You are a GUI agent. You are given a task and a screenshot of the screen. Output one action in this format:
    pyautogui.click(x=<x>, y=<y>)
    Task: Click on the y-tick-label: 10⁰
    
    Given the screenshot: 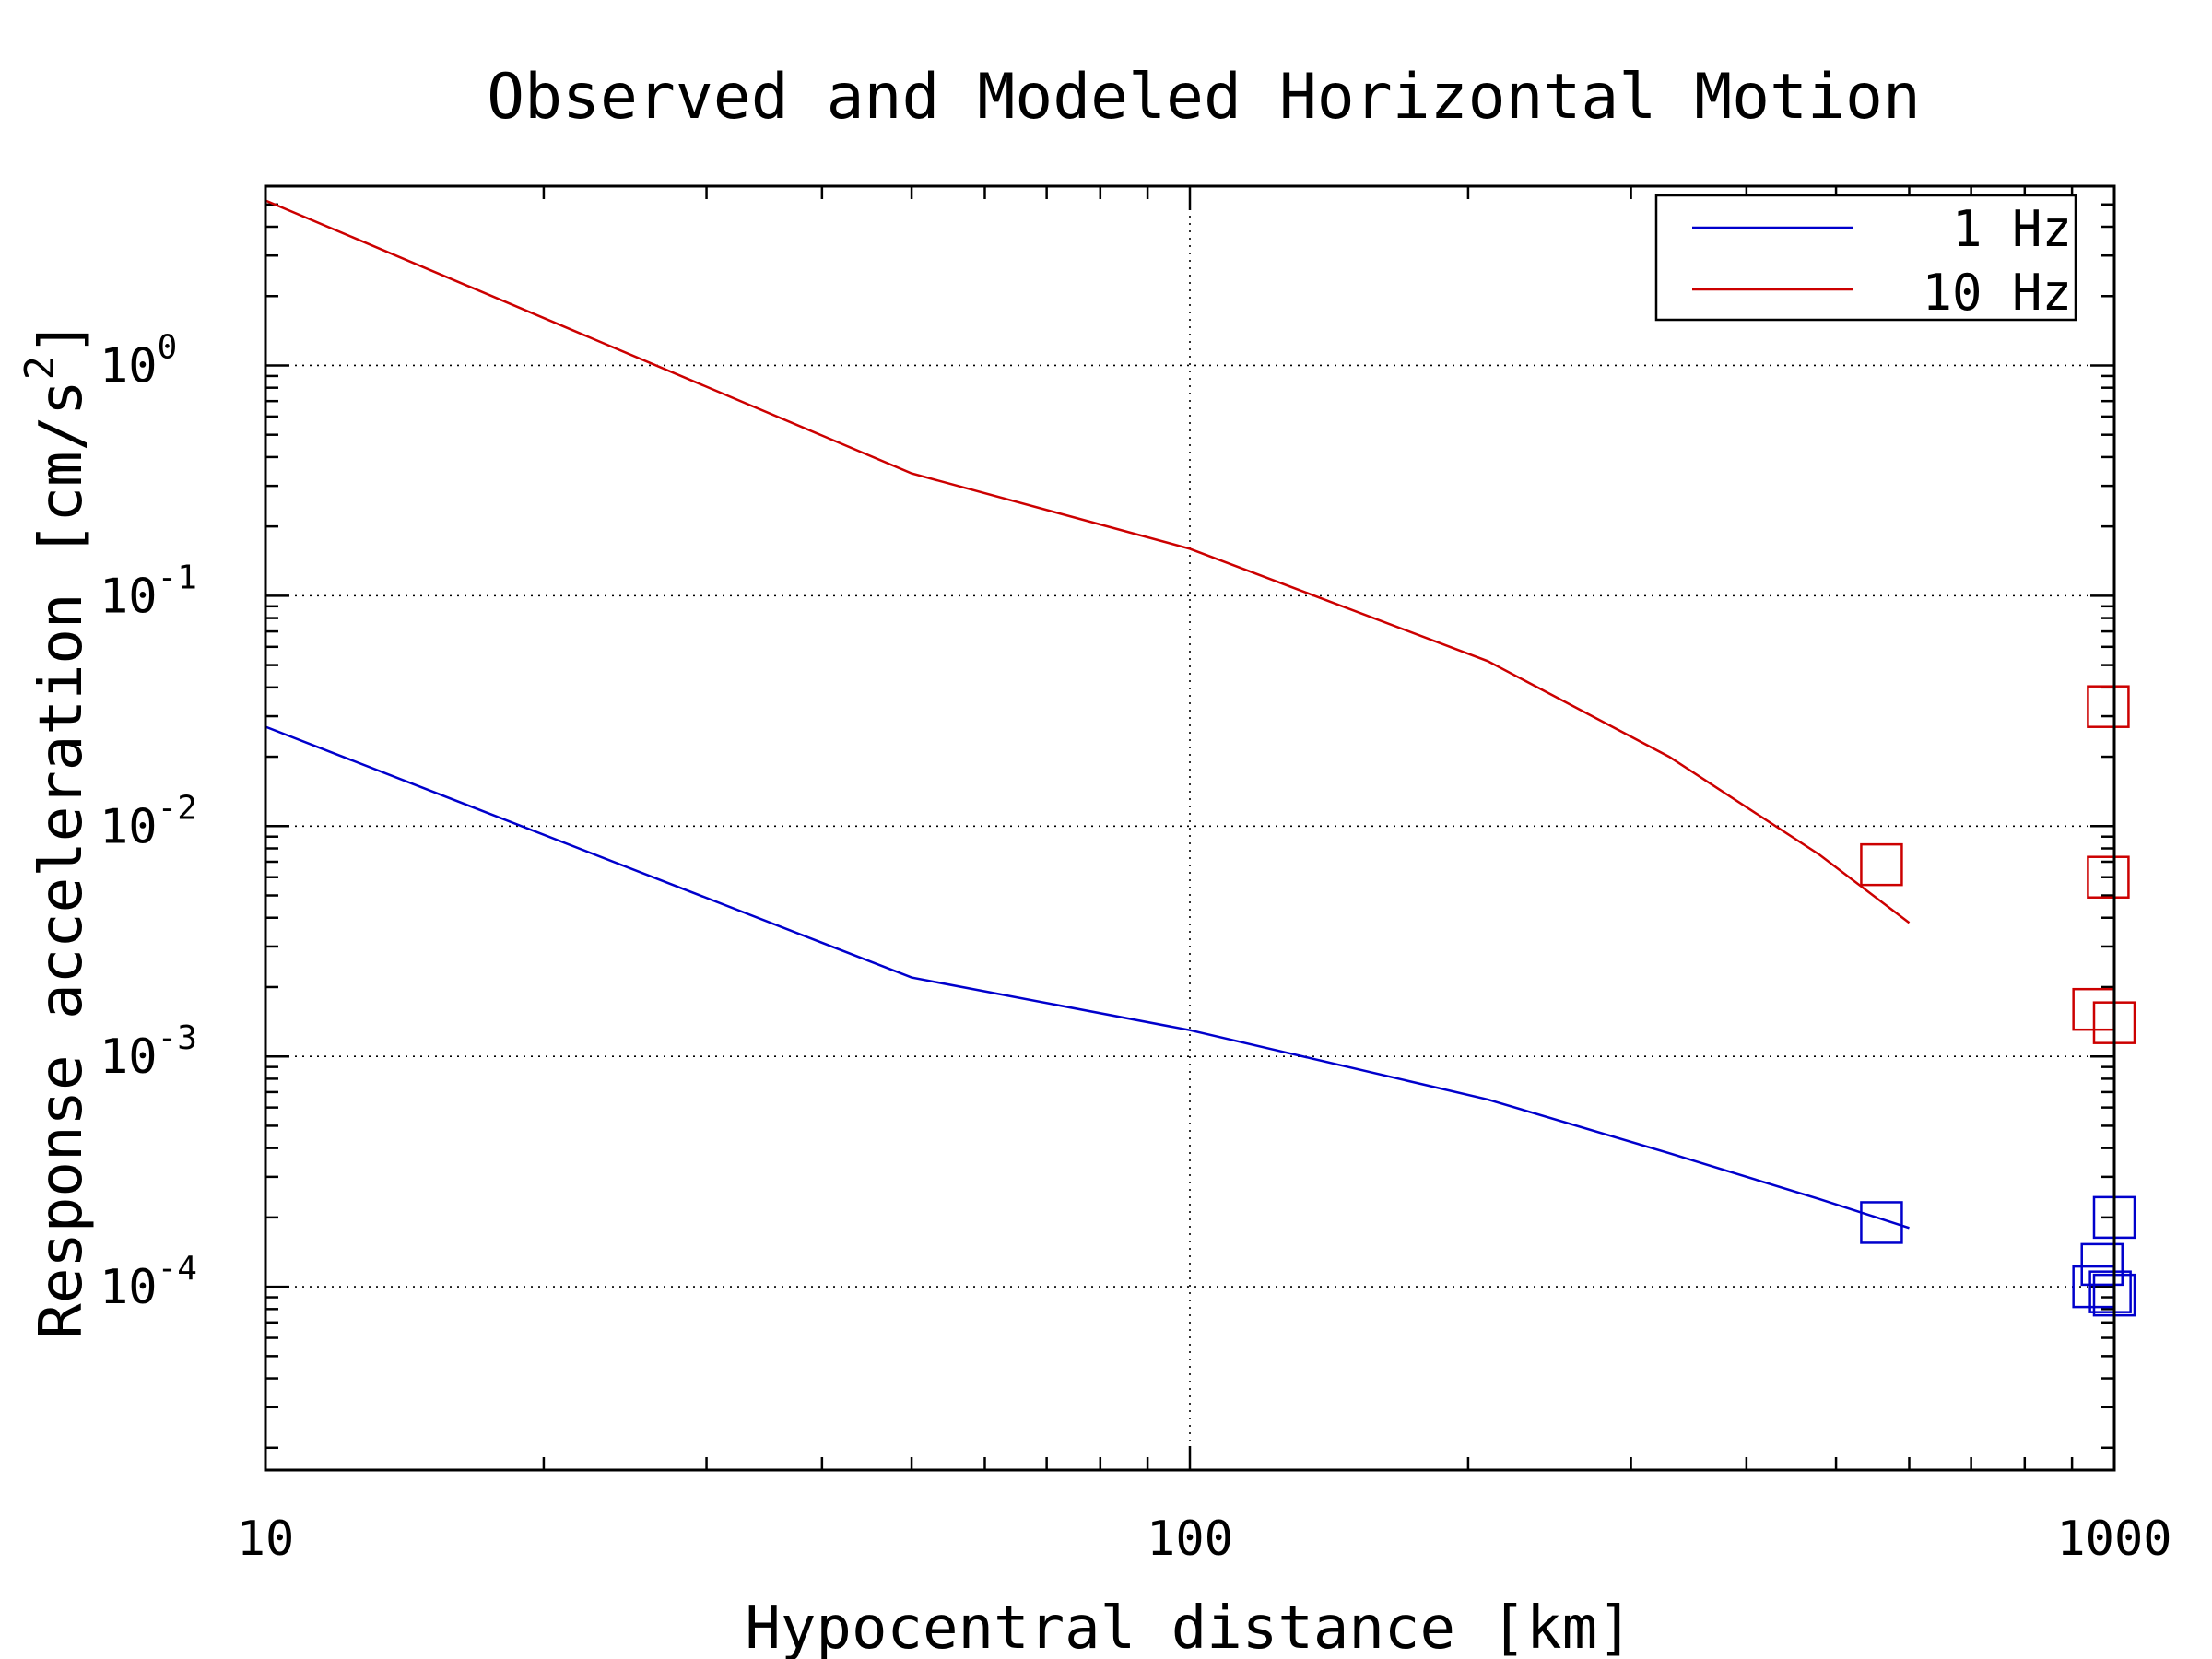 What is the action you would take?
    pyautogui.click(x=138, y=361)
    